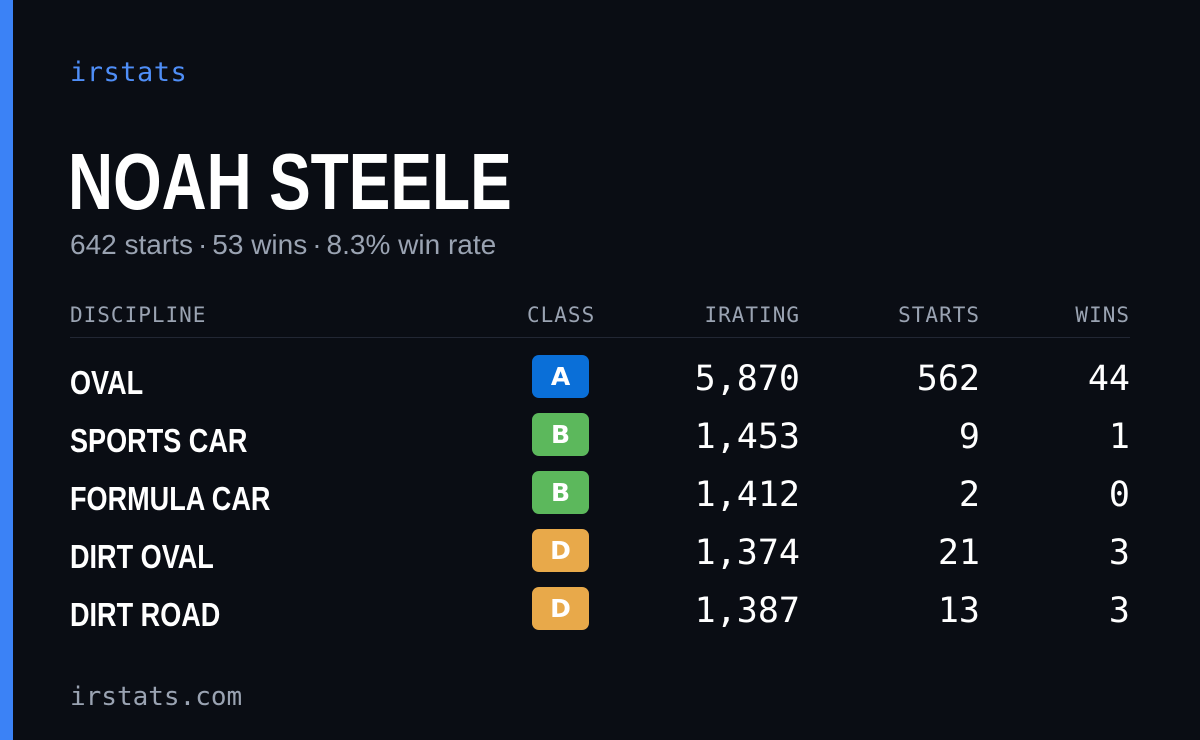 The width and height of the screenshot is (1200, 740). I want to click on class-badge: A, so click(560, 376).